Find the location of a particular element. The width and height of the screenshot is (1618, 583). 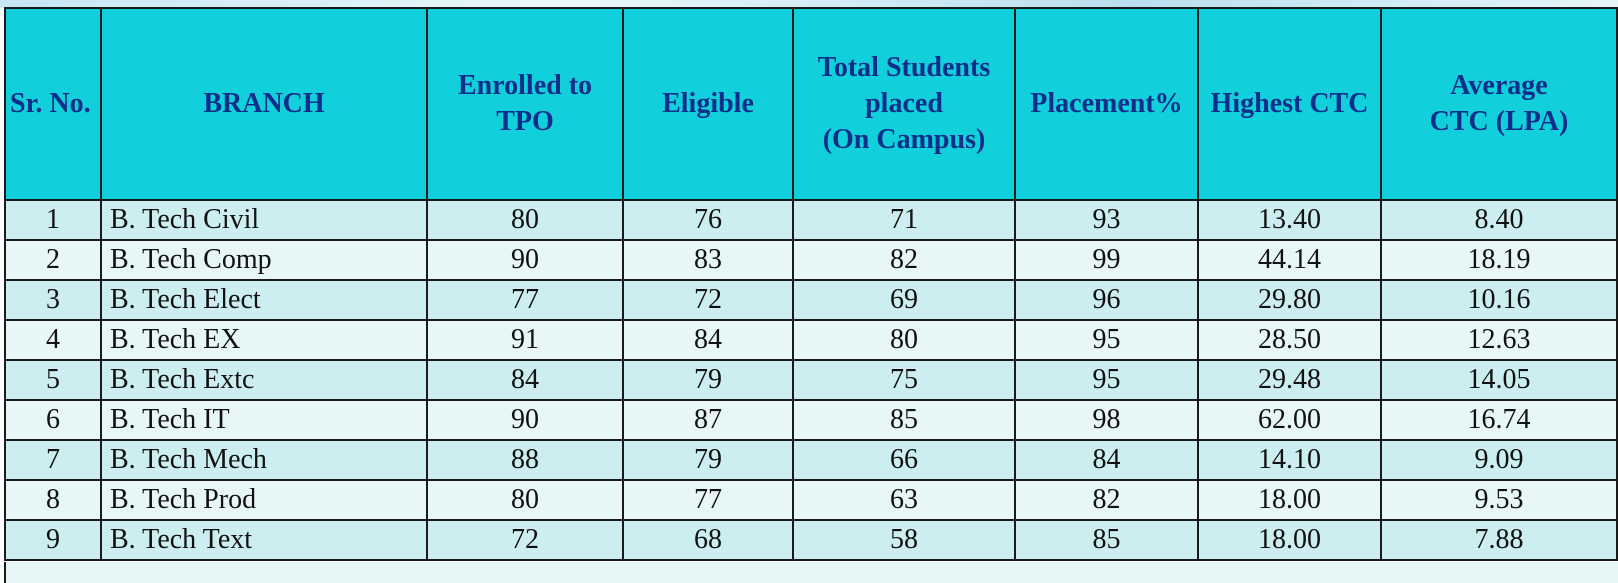

header-enrolled: Enrolled to TPO is located at coordinates (525, 104).